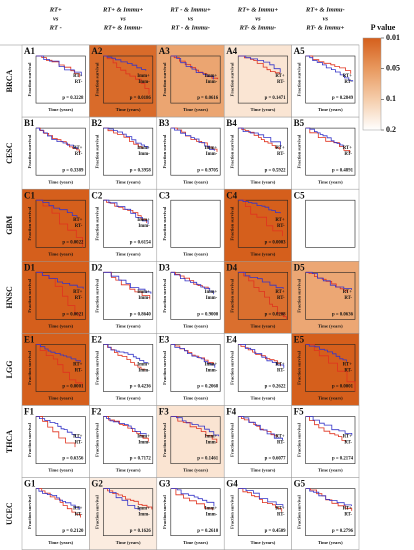 The height and width of the screenshot is (550, 414). I want to click on p-value: p = 0.3389, so click(73, 170).